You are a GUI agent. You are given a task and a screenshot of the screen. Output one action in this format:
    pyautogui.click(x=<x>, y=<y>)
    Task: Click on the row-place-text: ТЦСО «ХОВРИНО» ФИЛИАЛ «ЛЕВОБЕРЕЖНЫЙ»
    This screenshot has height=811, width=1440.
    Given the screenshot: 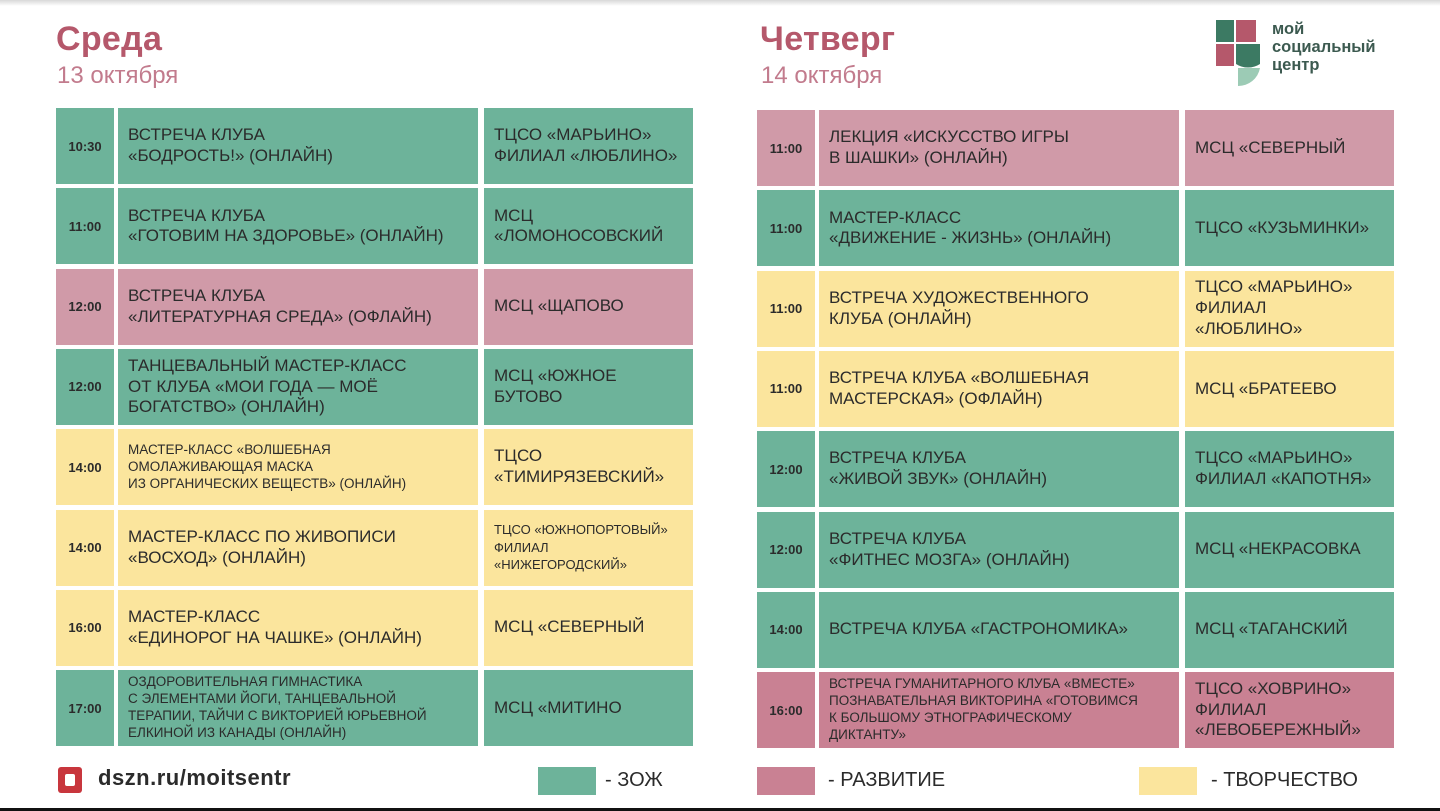 What is the action you would take?
    pyautogui.click(x=1278, y=709)
    